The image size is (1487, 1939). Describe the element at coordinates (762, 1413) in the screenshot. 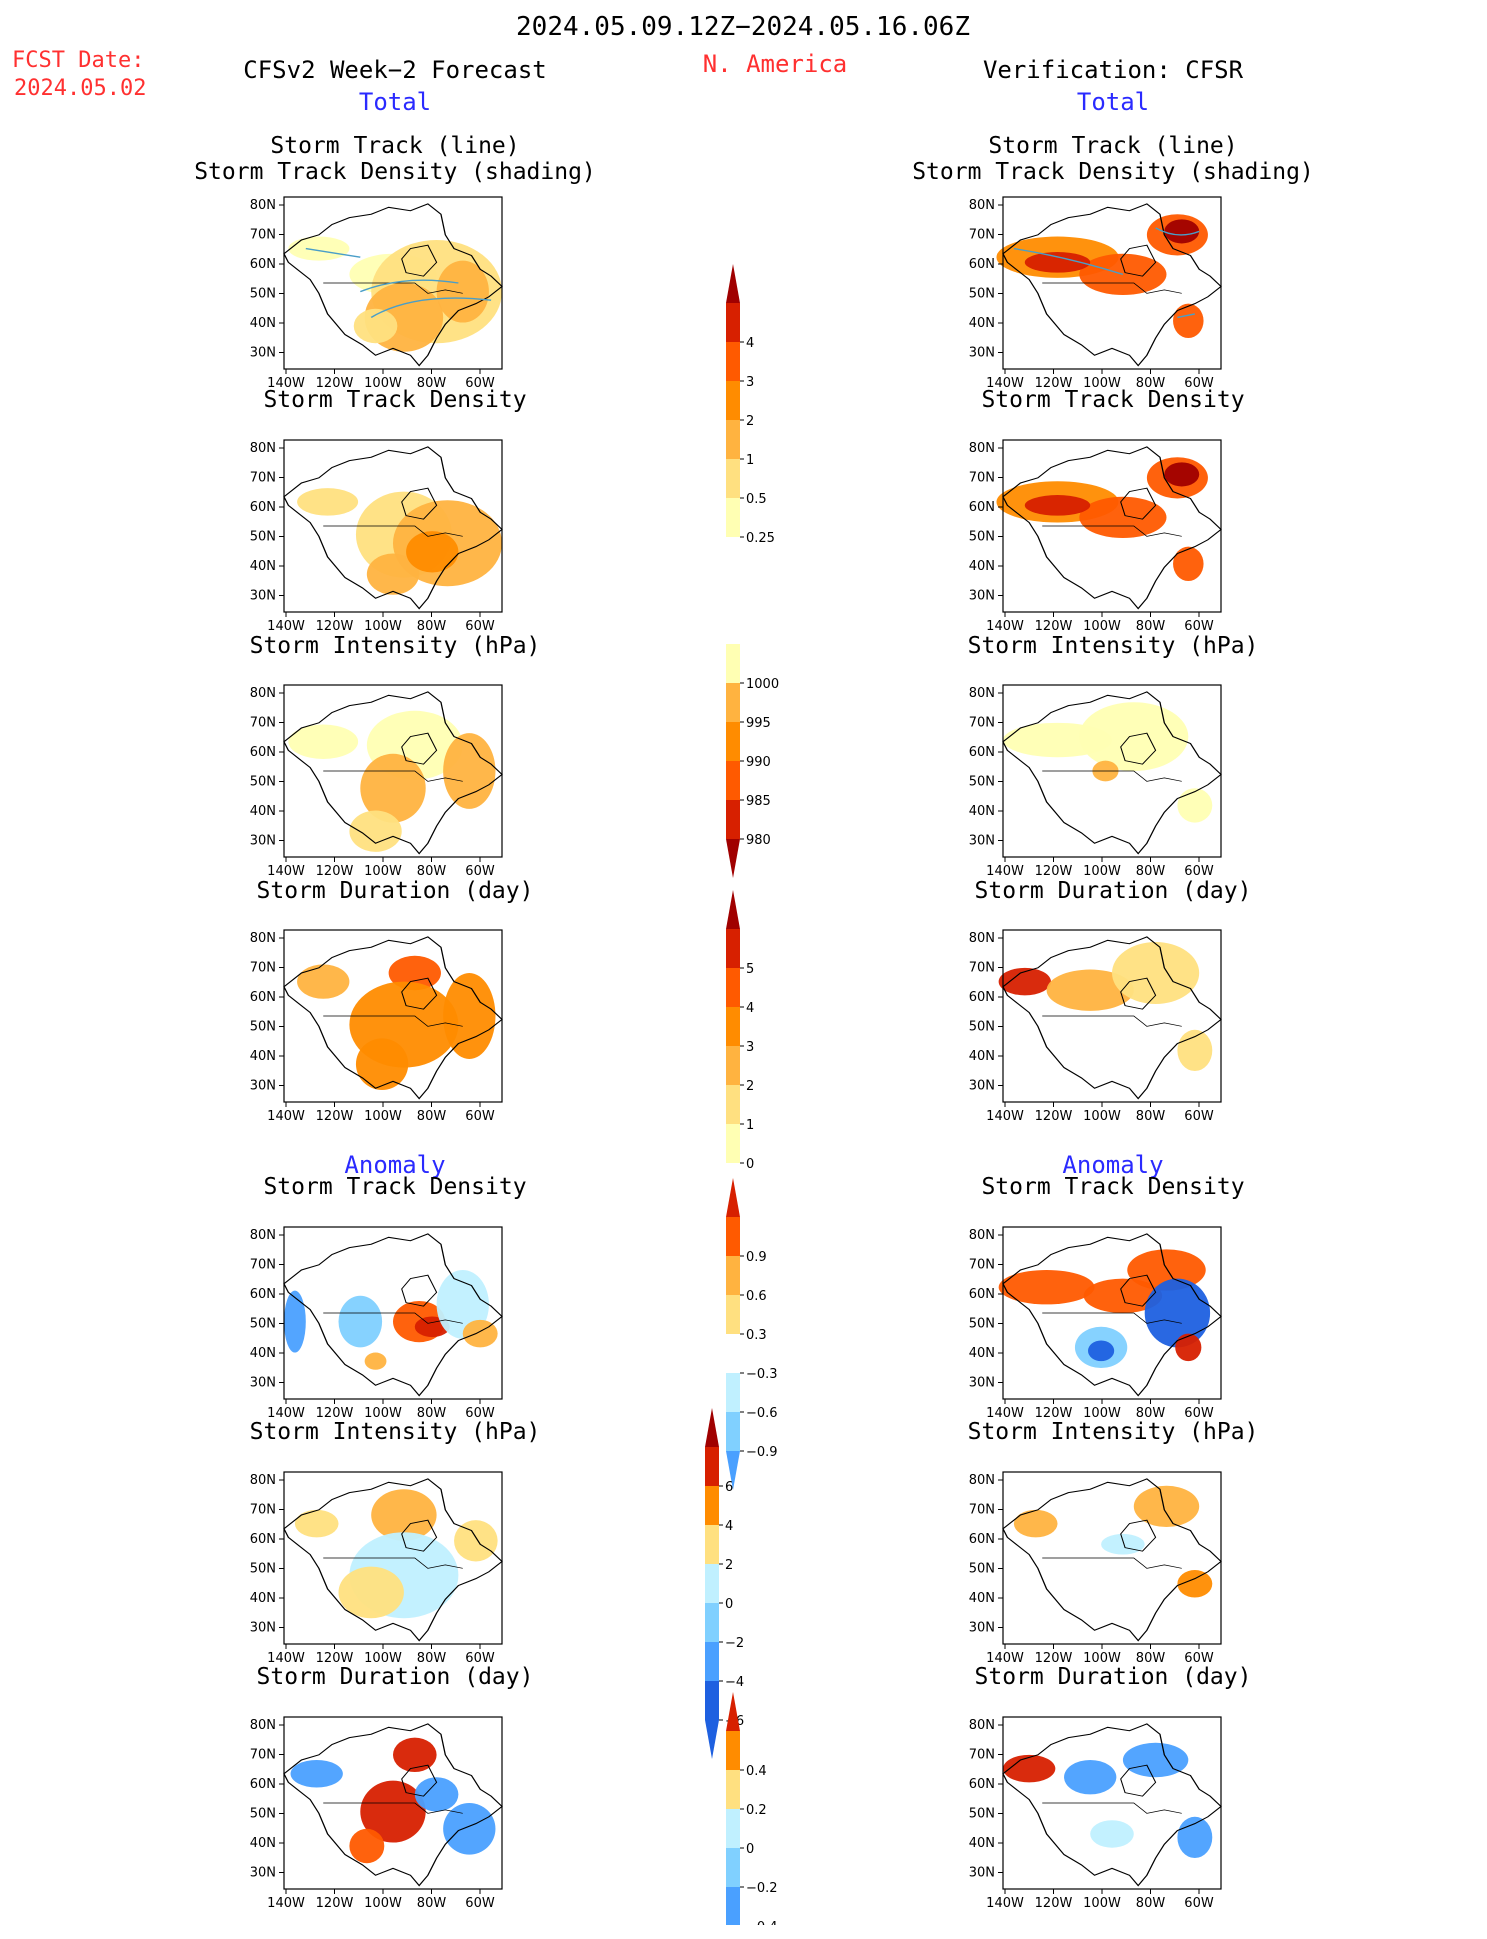

I see `colorbar-label: −0.6` at that location.